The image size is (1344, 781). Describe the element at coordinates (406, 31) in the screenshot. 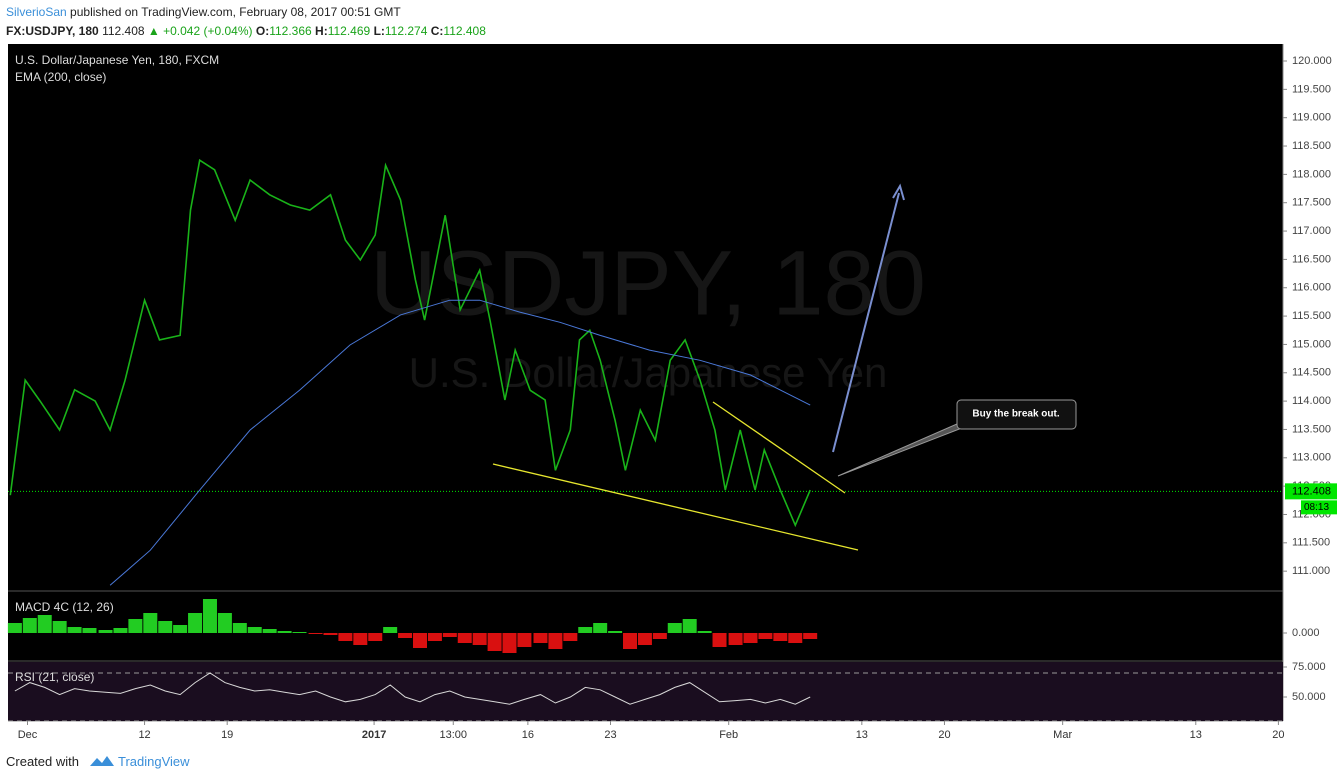

I see `low: 112.274` at that location.